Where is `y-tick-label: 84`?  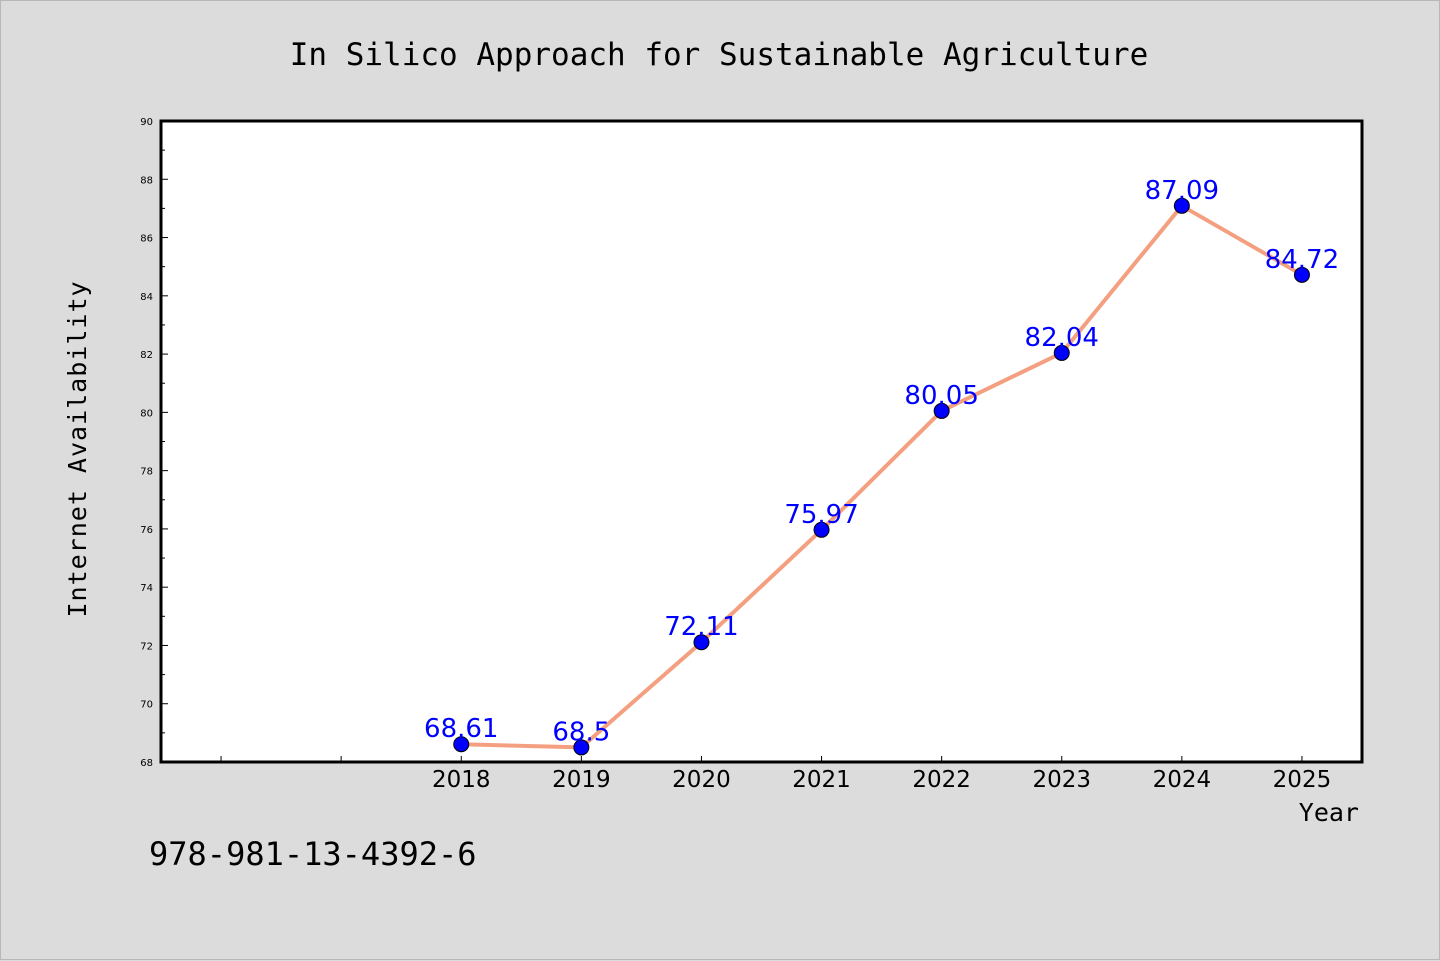
y-tick-label: 84 is located at coordinates (146, 297).